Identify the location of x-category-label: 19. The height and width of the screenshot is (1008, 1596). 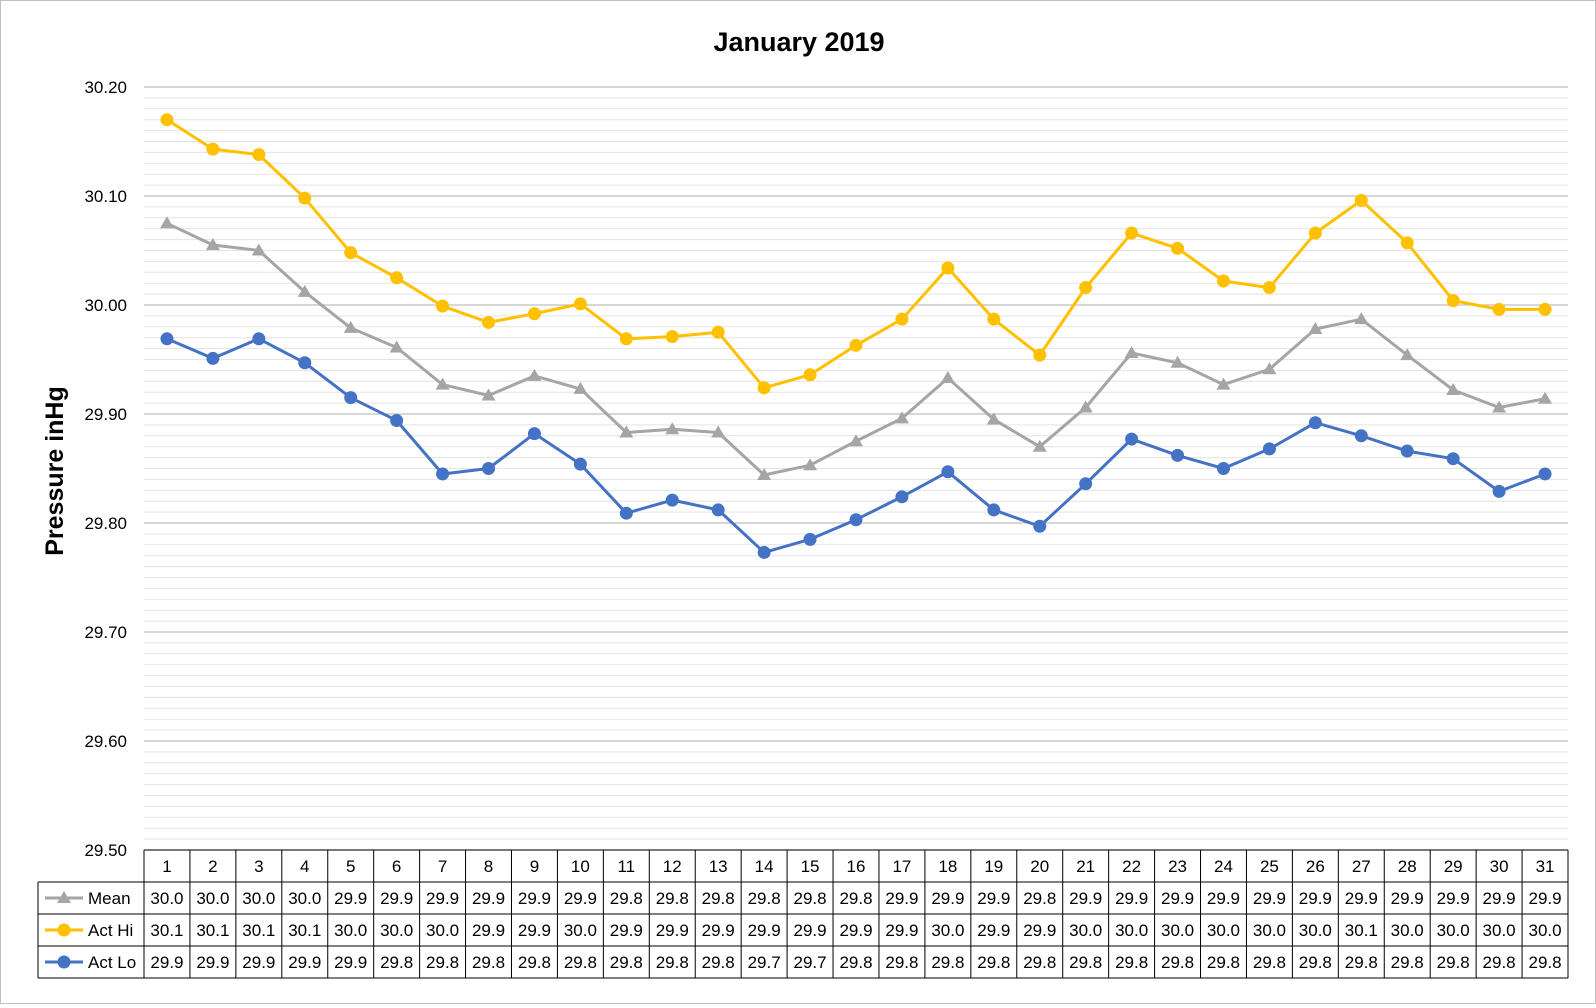
(993, 866).